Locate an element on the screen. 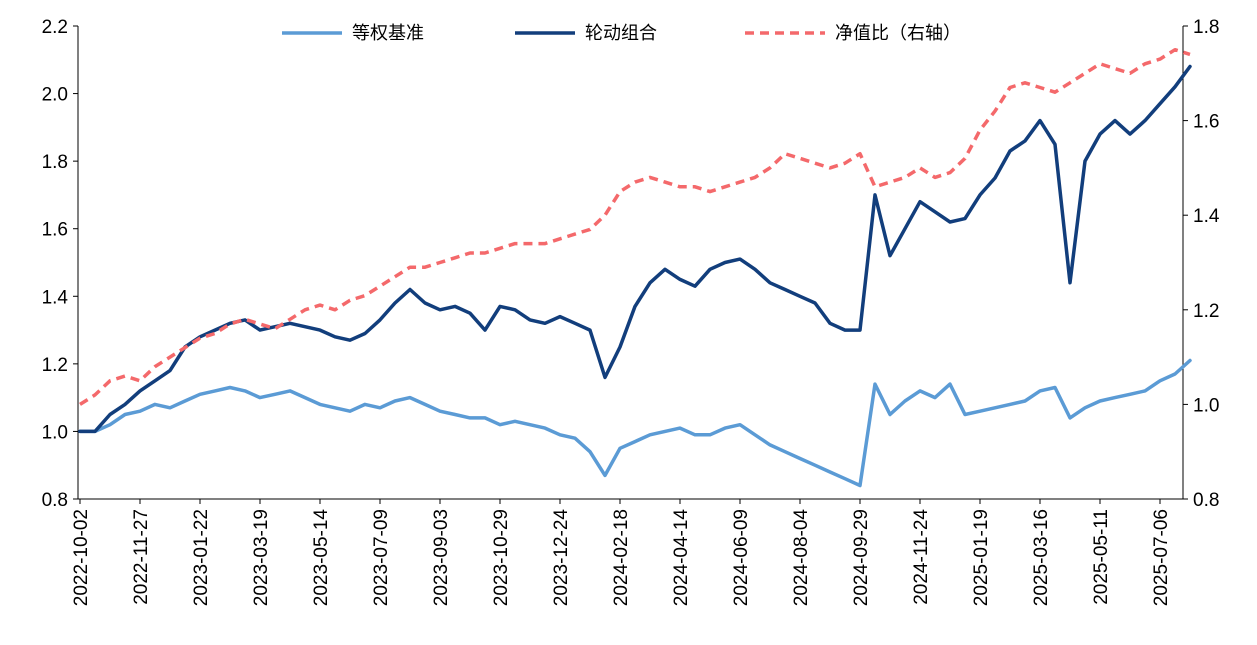  x-tick-label: 2025-01-19 is located at coordinates (981, 557).